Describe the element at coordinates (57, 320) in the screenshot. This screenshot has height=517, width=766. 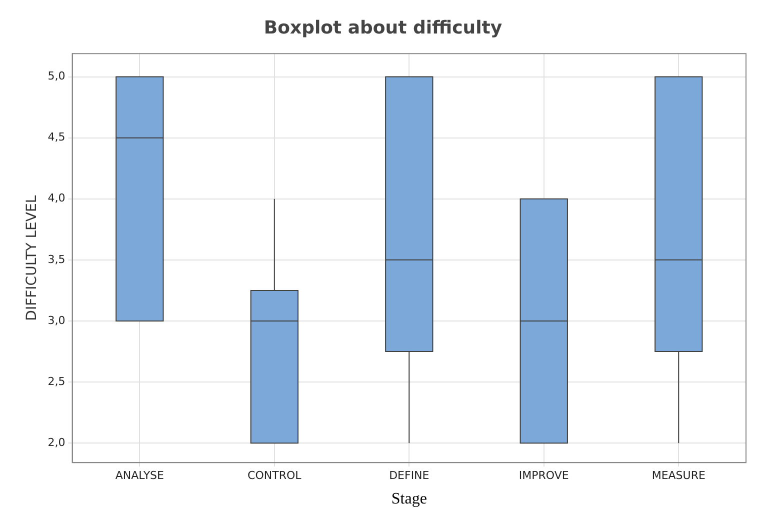
I see `y-tick-label: 3,0` at that location.